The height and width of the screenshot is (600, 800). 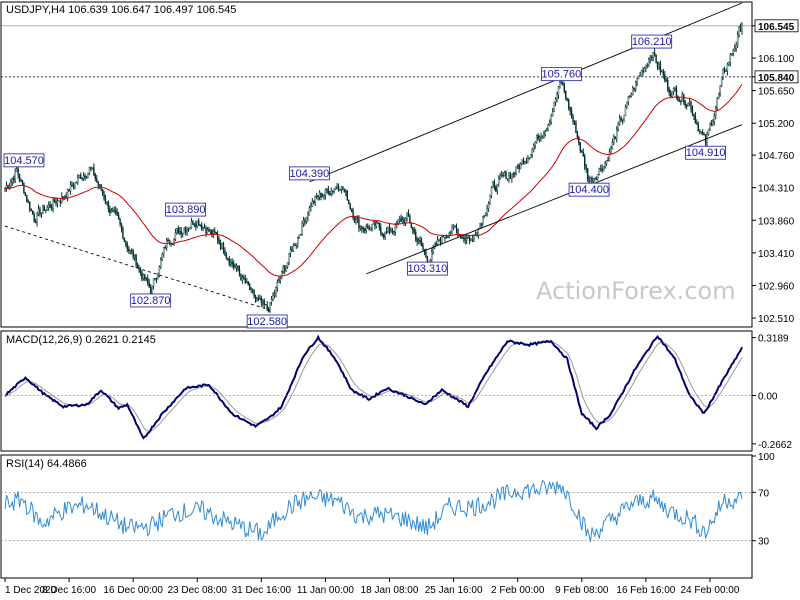 I want to click on annotation-box-104.910, so click(x=705, y=152).